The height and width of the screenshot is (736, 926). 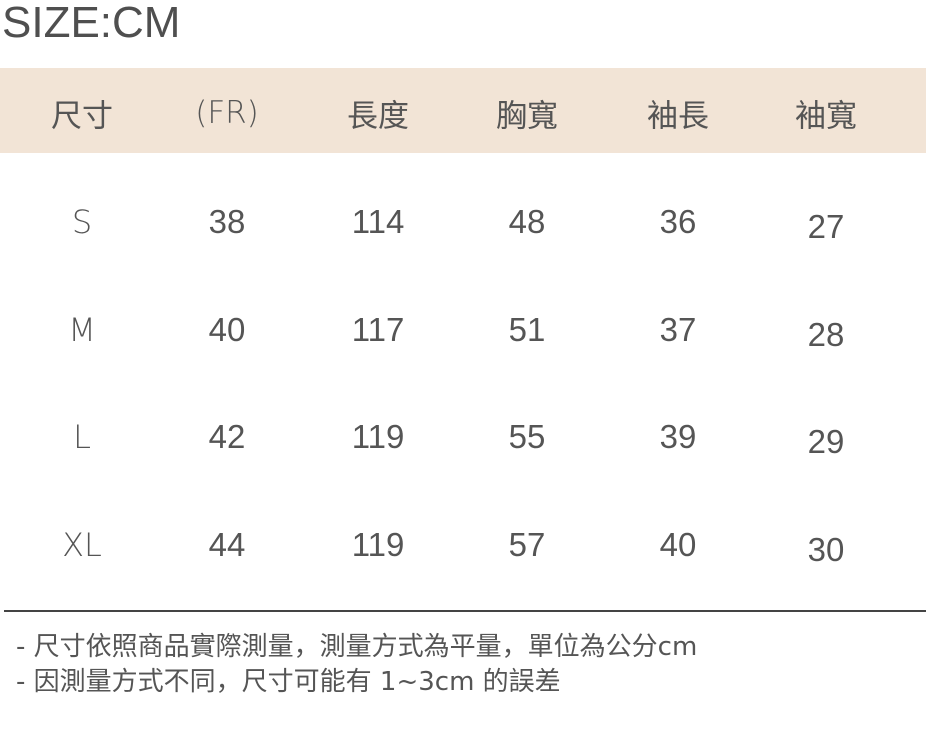 What do you see at coordinates (826, 334) in the screenshot?
I see `table-cell: 28` at bounding box center [826, 334].